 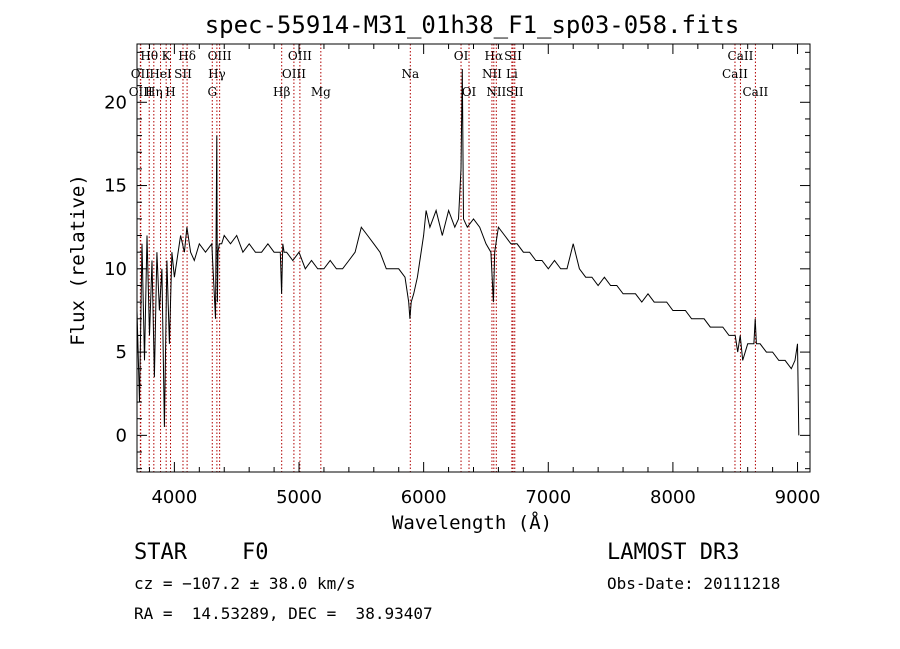 I want to click on y-tick-label: 10, so click(x=115, y=269).